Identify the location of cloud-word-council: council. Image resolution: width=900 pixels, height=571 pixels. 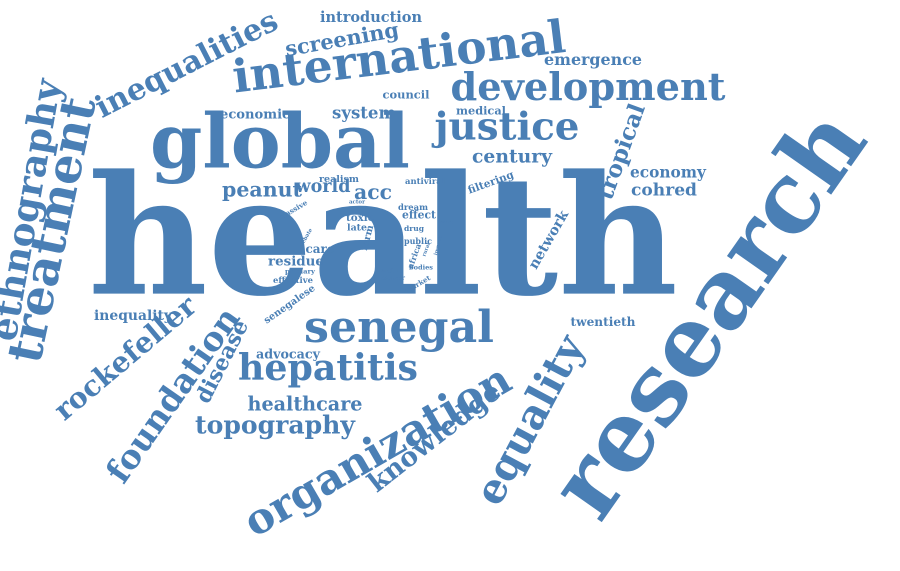
(406, 94).